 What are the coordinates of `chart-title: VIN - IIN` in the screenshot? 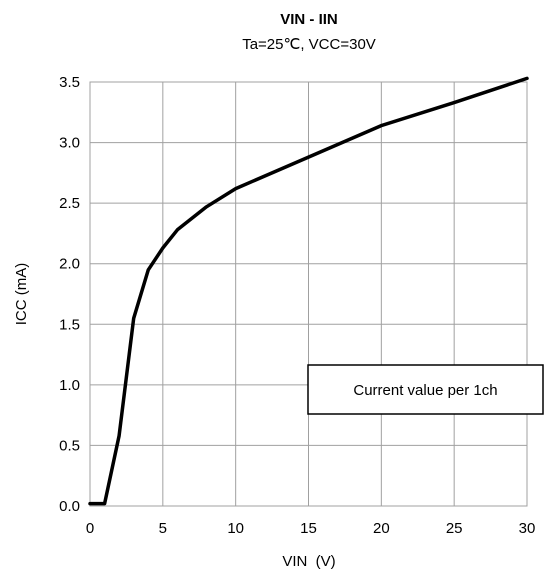 It's located at (309, 19).